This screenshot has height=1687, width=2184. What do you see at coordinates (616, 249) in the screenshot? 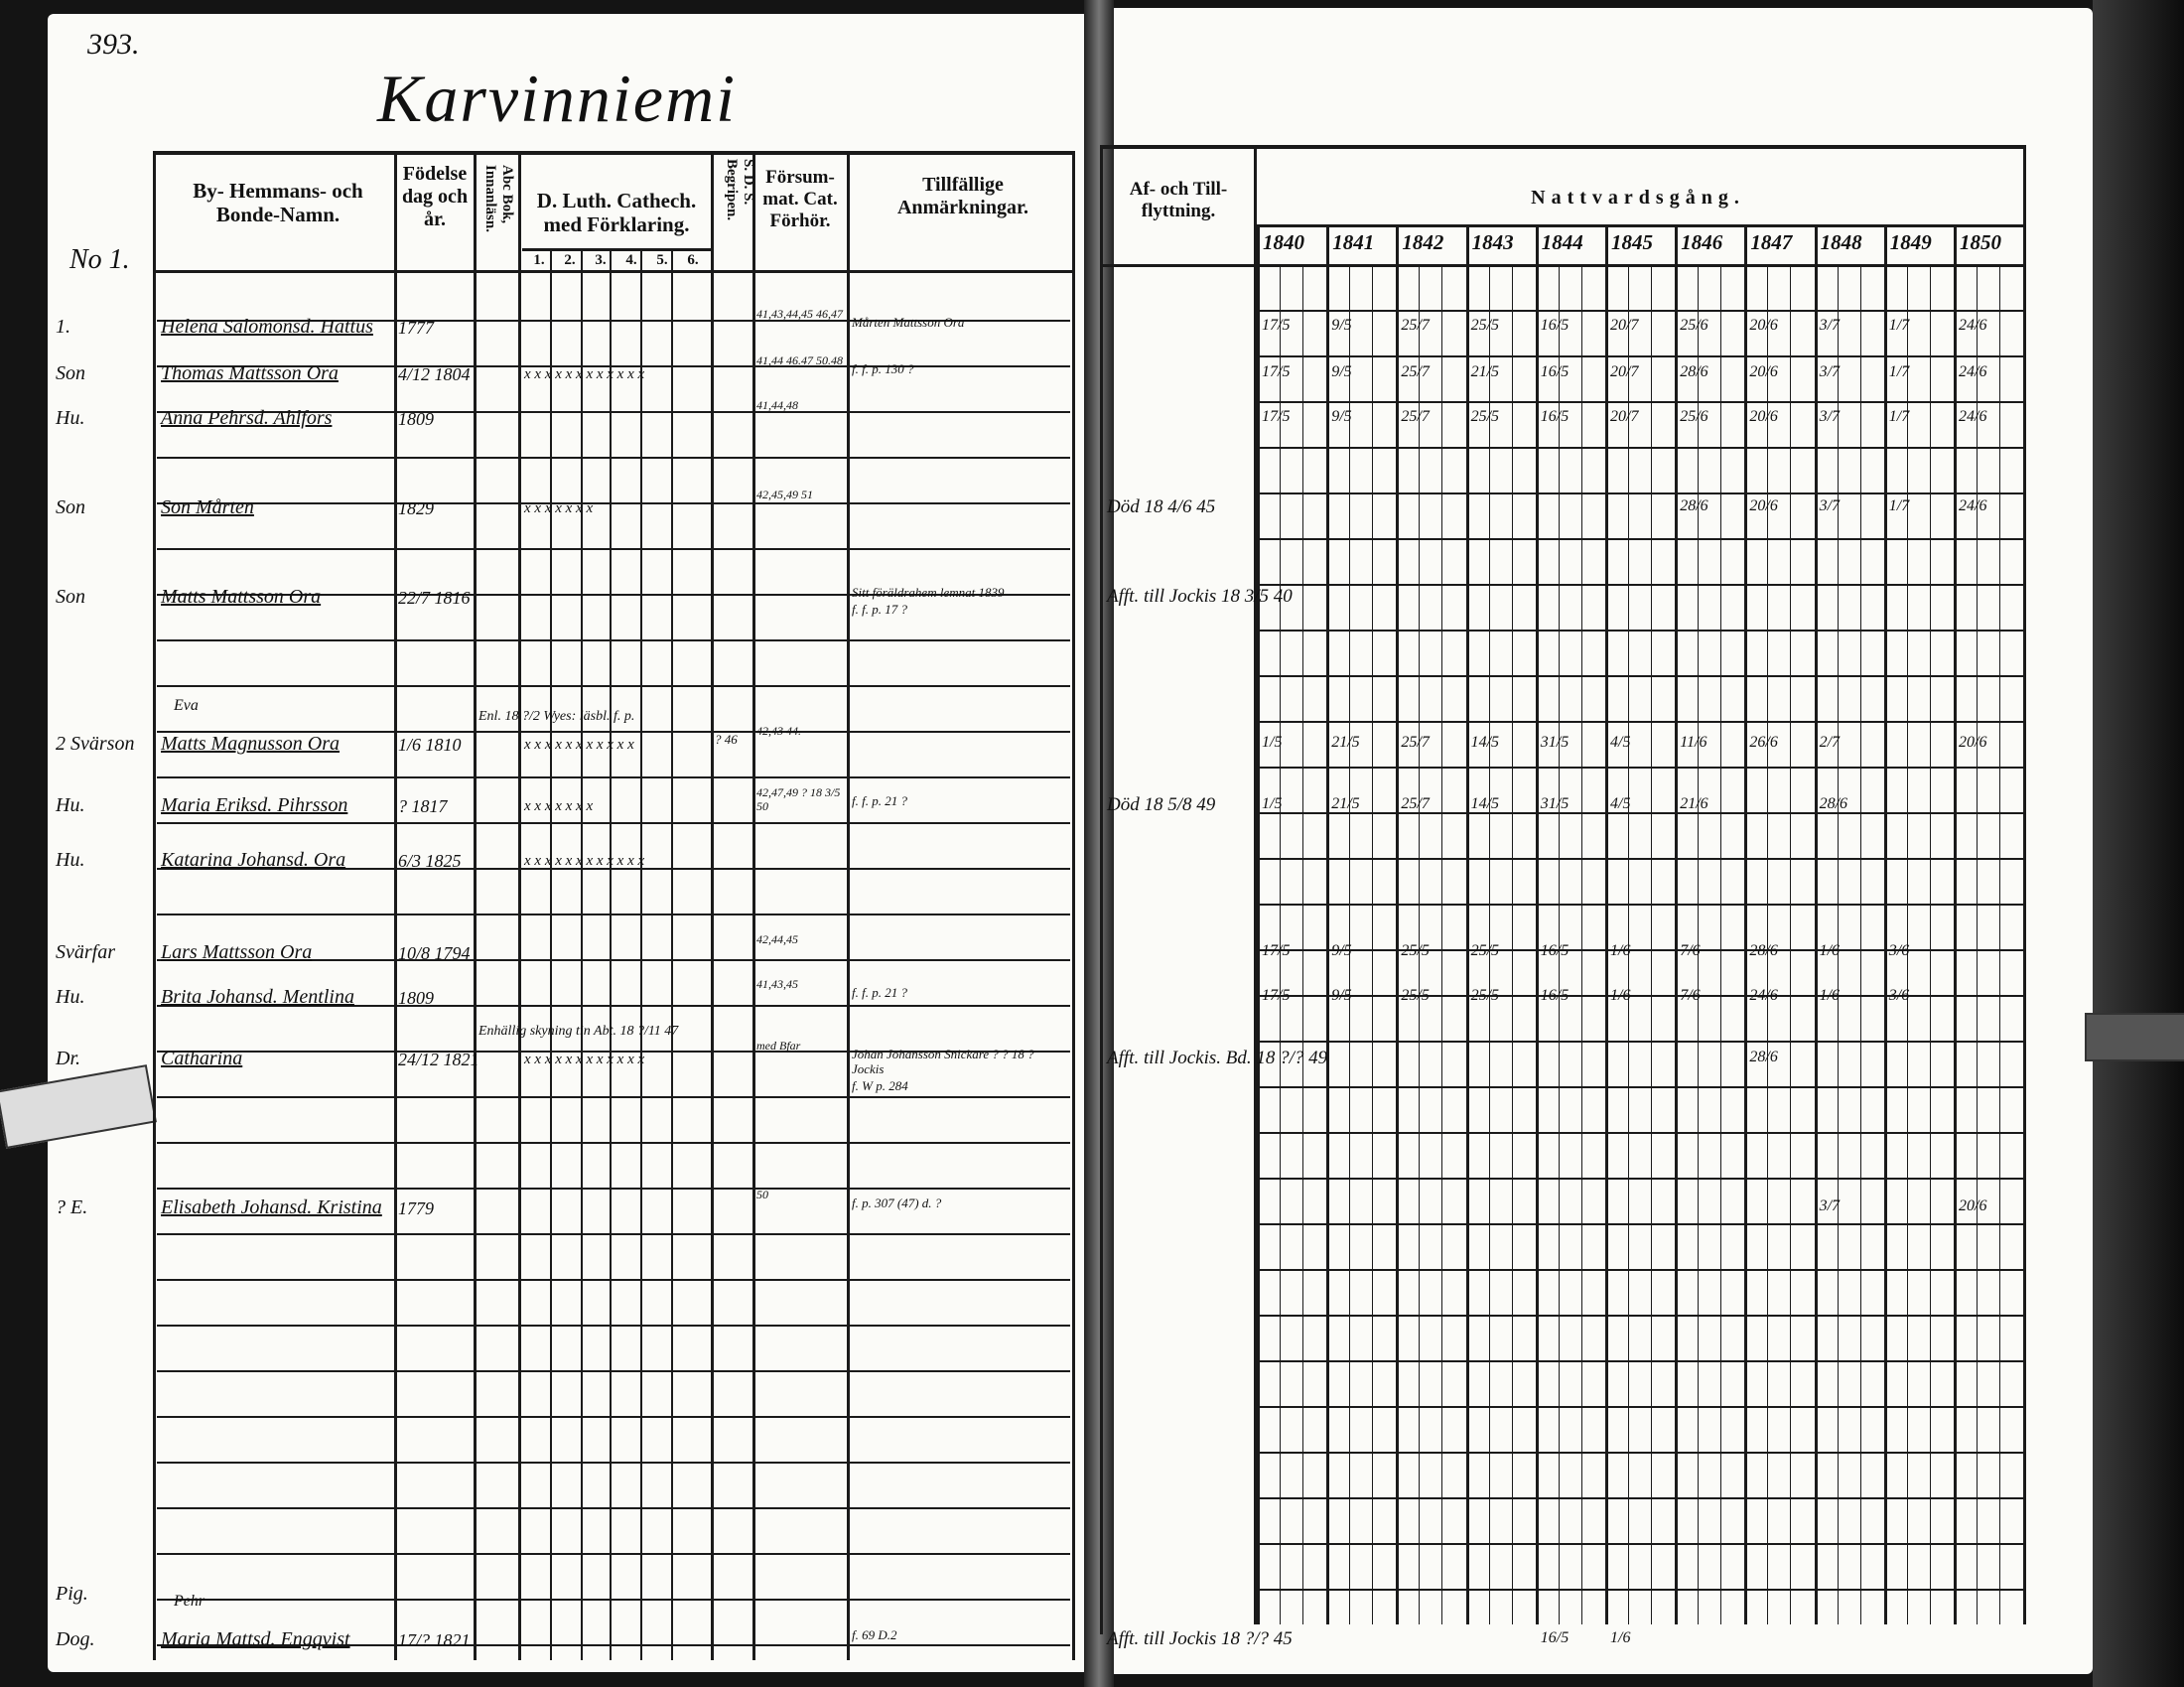
I see `catechism-subheader-rule` at bounding box center [616, 249].